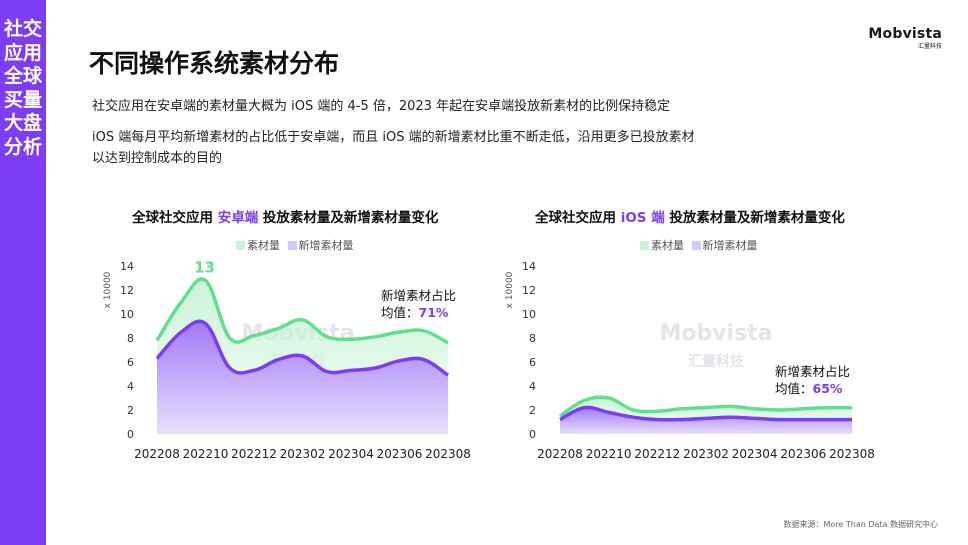  Describe the element at coordinates (929, 46) in the screenshot. I see `logo-subtitle: 汇量科技` at that location.